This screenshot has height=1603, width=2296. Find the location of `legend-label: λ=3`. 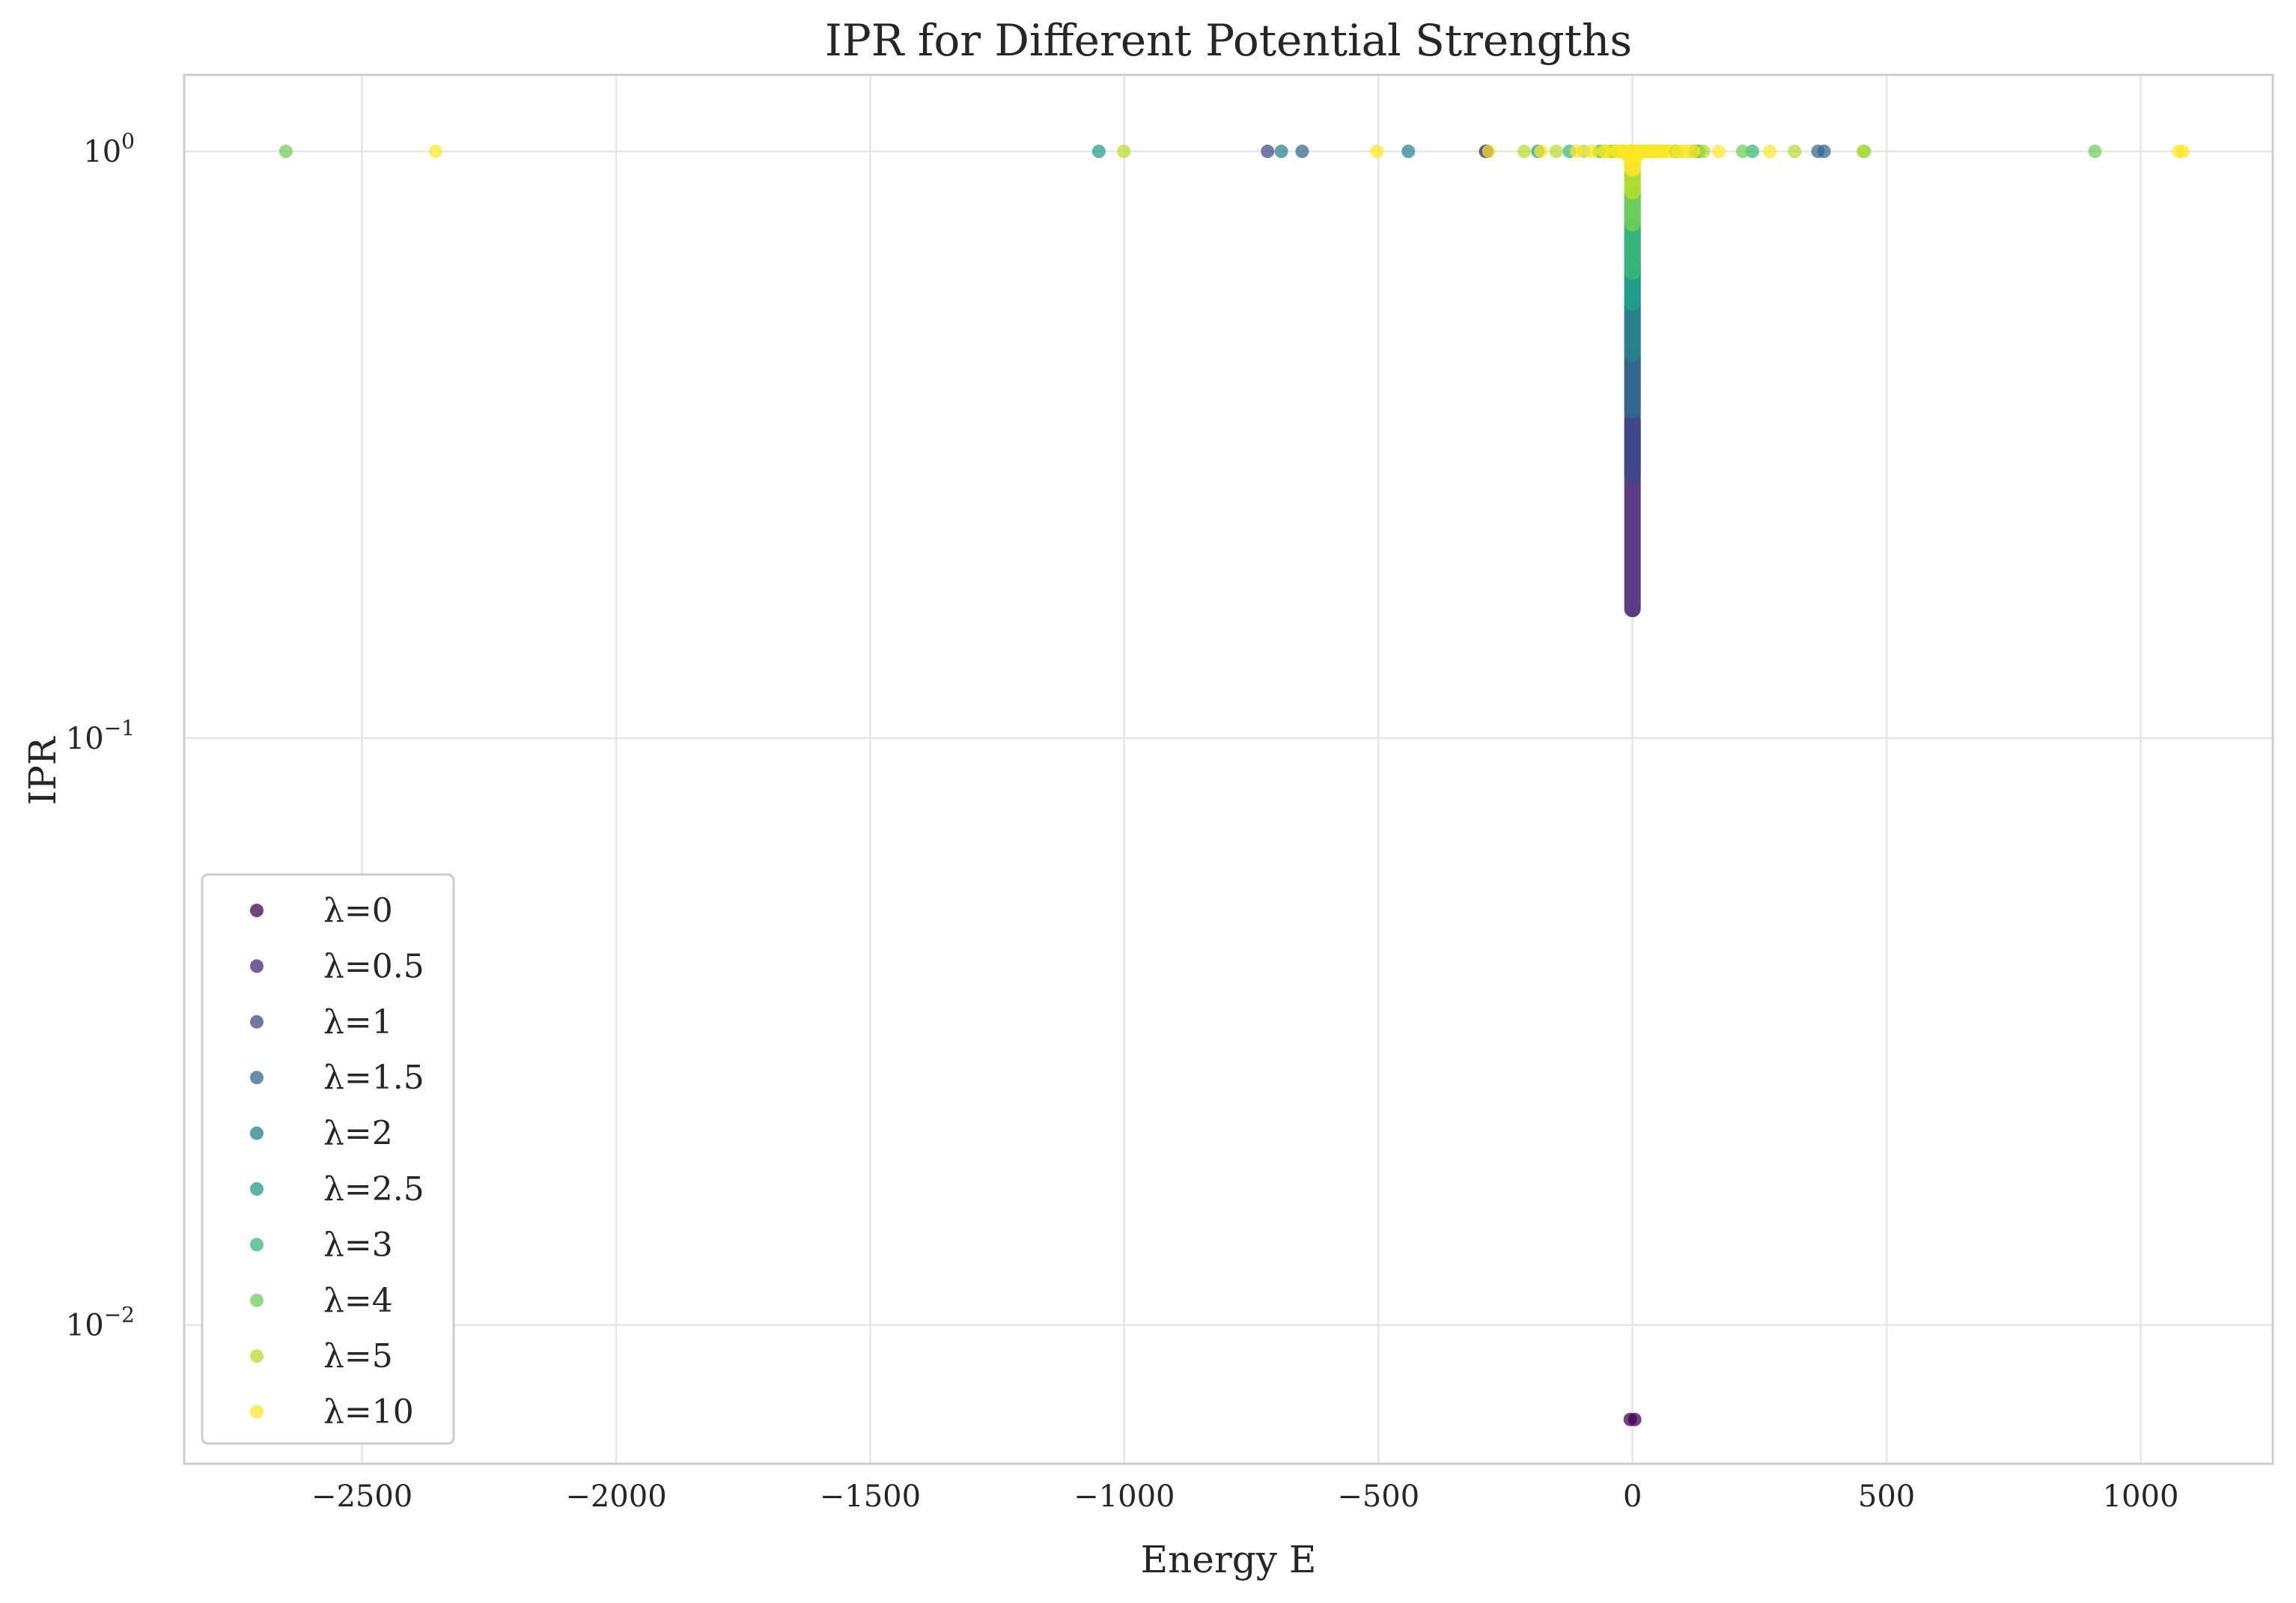

legend-label: λ=3 is located at coordinates (358, 1245).